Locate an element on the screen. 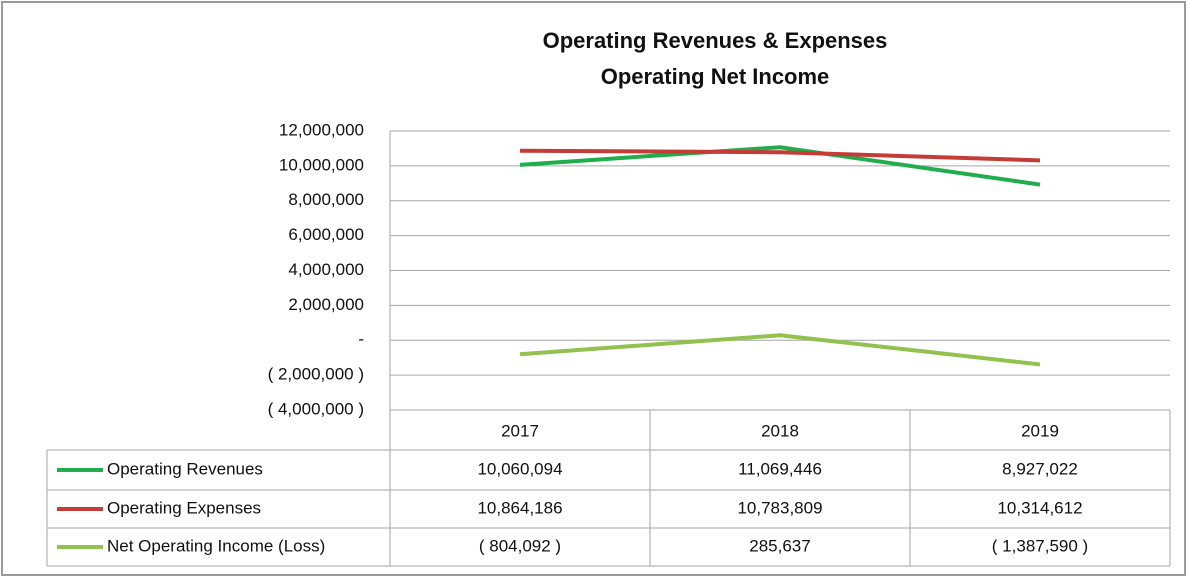 The image size is (1188, 578). table-value: 10,864,186 is located at coordinates (519, 507).